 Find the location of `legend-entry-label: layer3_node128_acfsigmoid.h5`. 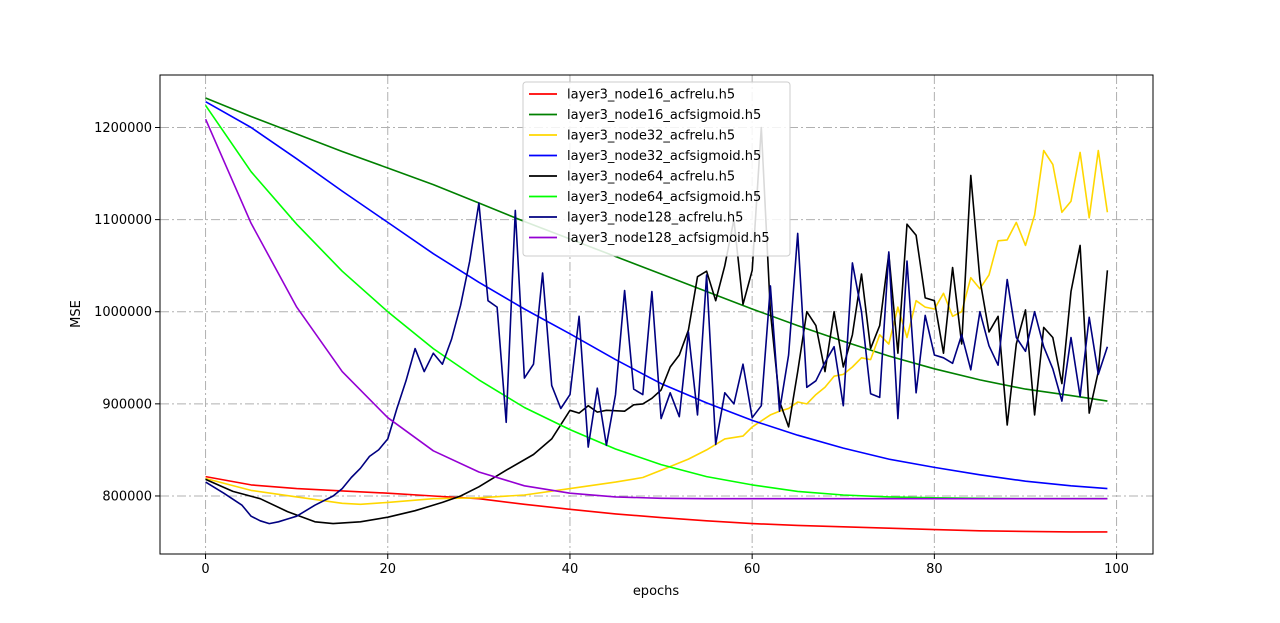

legend-entry-label: layer3_node128_acfsigmoid.h5 is located at coordinates (668, 238).